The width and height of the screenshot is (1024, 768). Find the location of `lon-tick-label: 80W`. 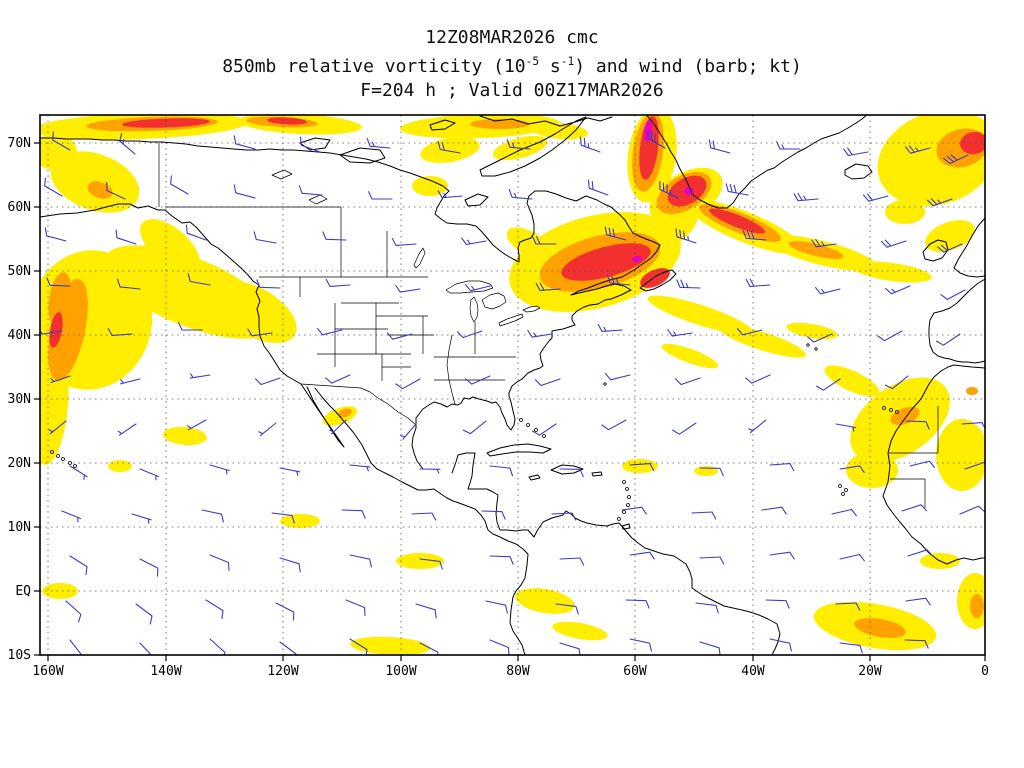

lon-tick-label: 80W is located at coordinates (518, 671).